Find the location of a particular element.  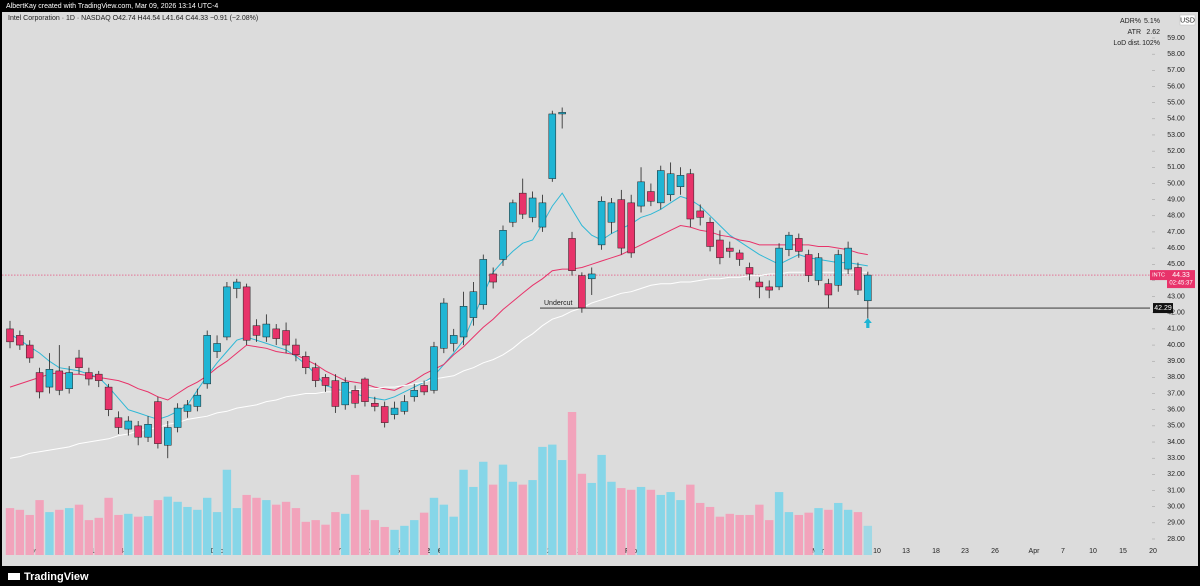

y-tick-label: 35.00 is located at coordinates (1176, 426).